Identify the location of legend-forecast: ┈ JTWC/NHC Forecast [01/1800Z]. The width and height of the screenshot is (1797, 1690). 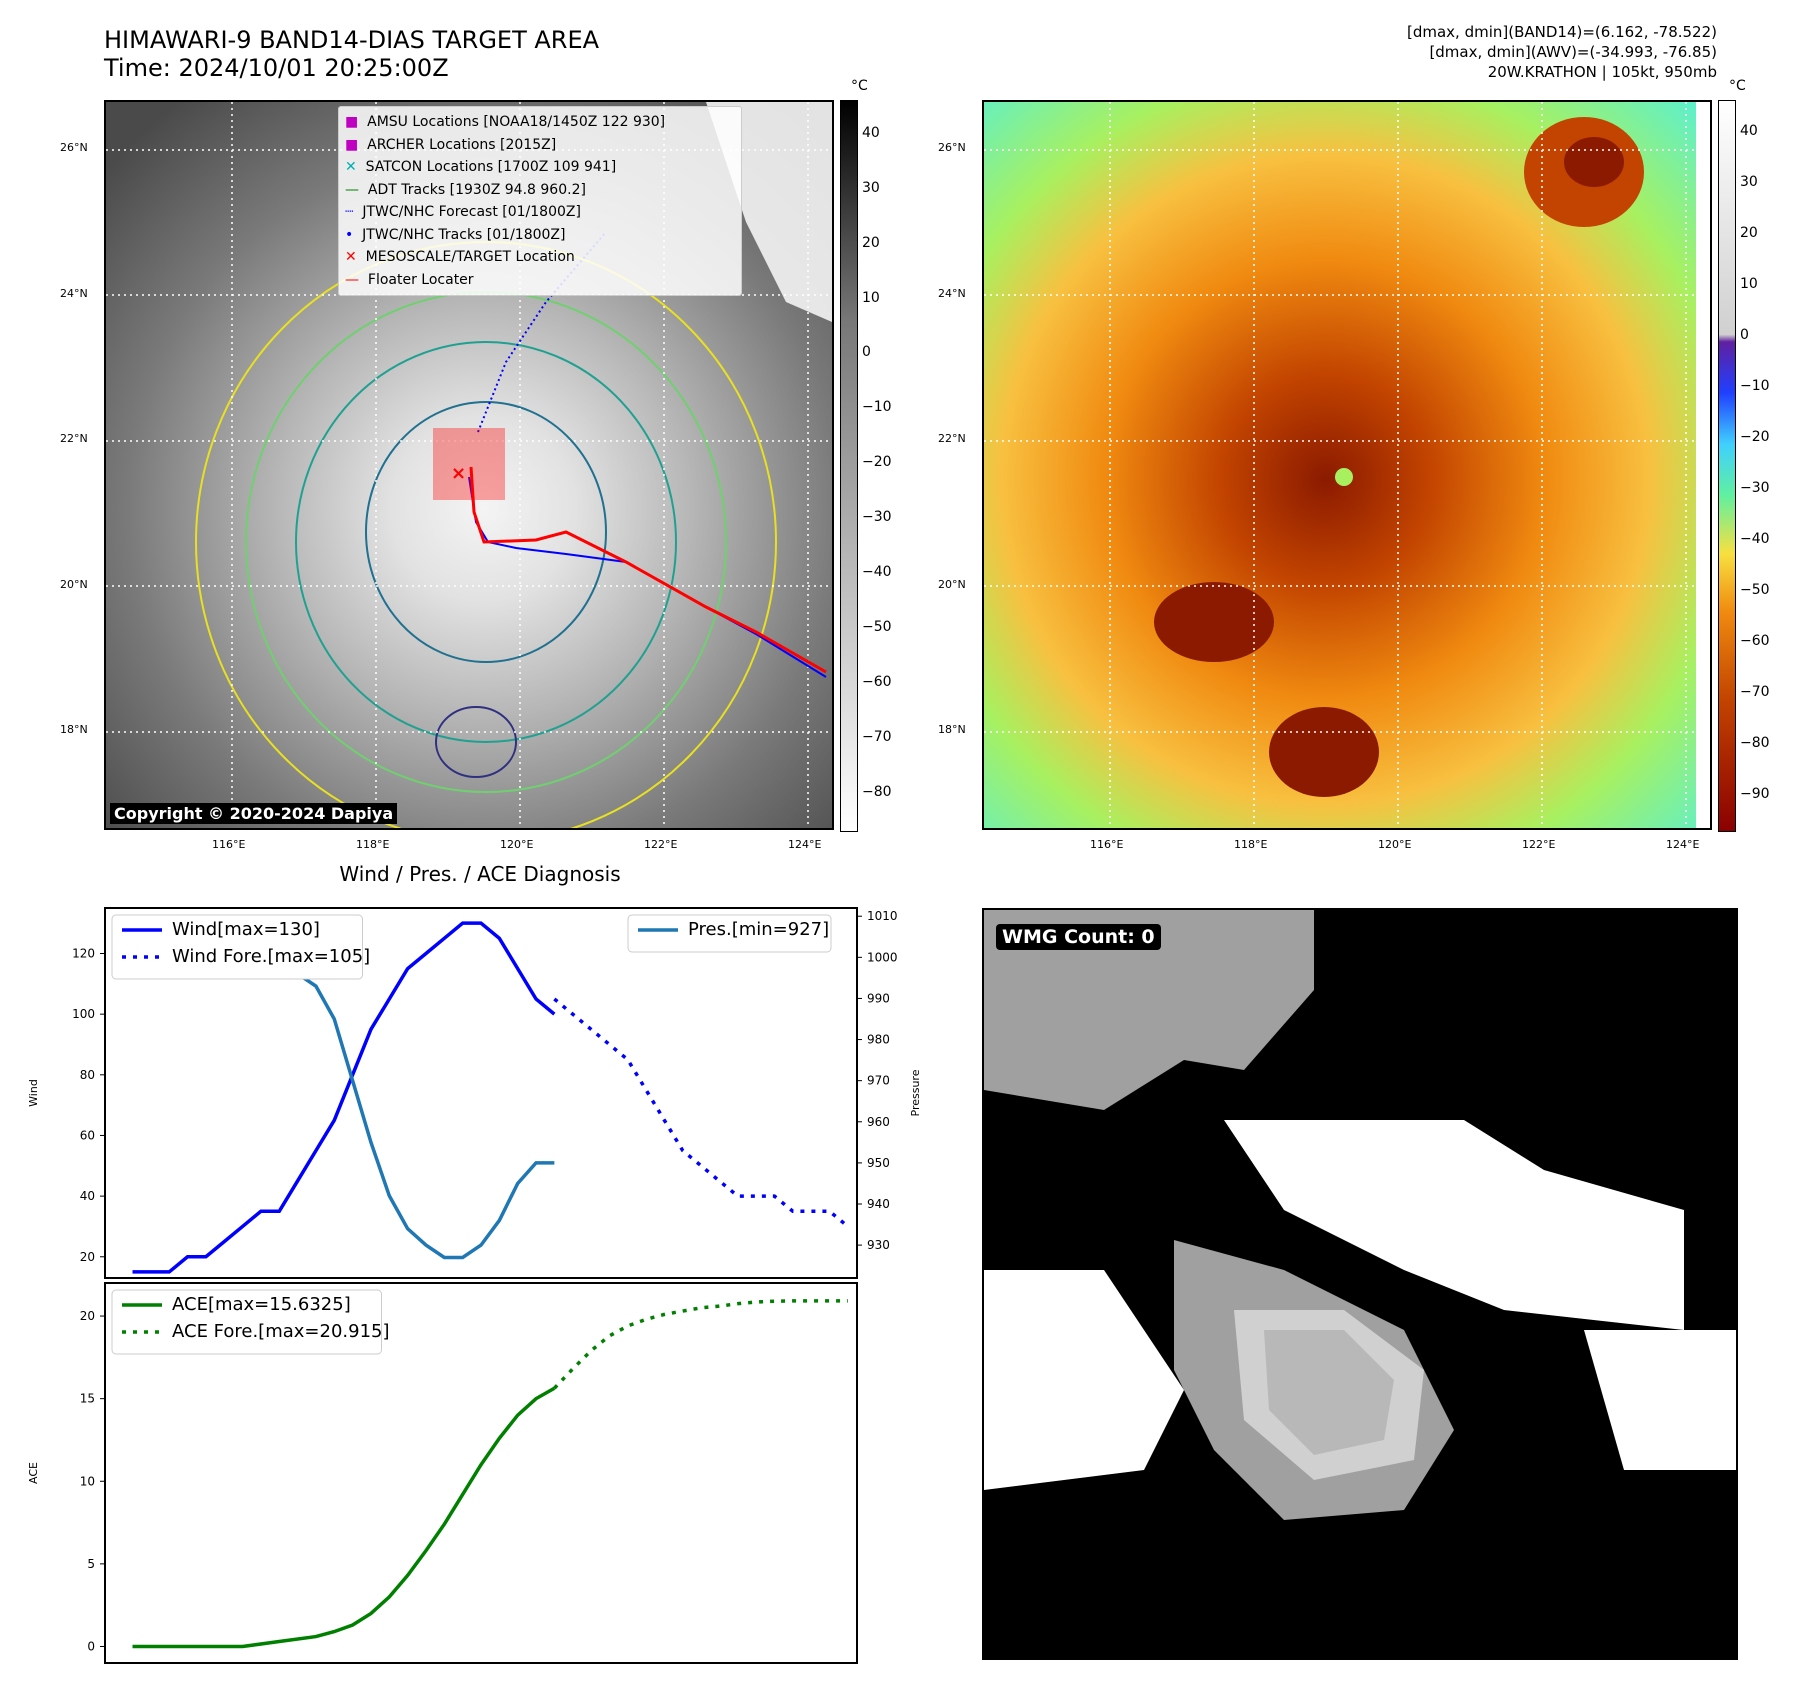
(540, 212).